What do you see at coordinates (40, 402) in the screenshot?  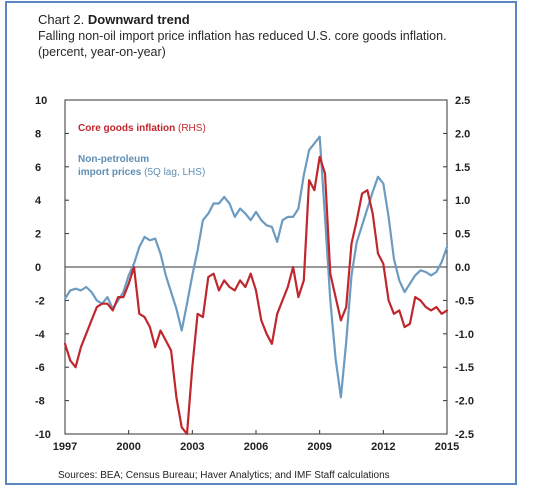 I see `left-tick-label: -8` at bounding box center [40, 402].